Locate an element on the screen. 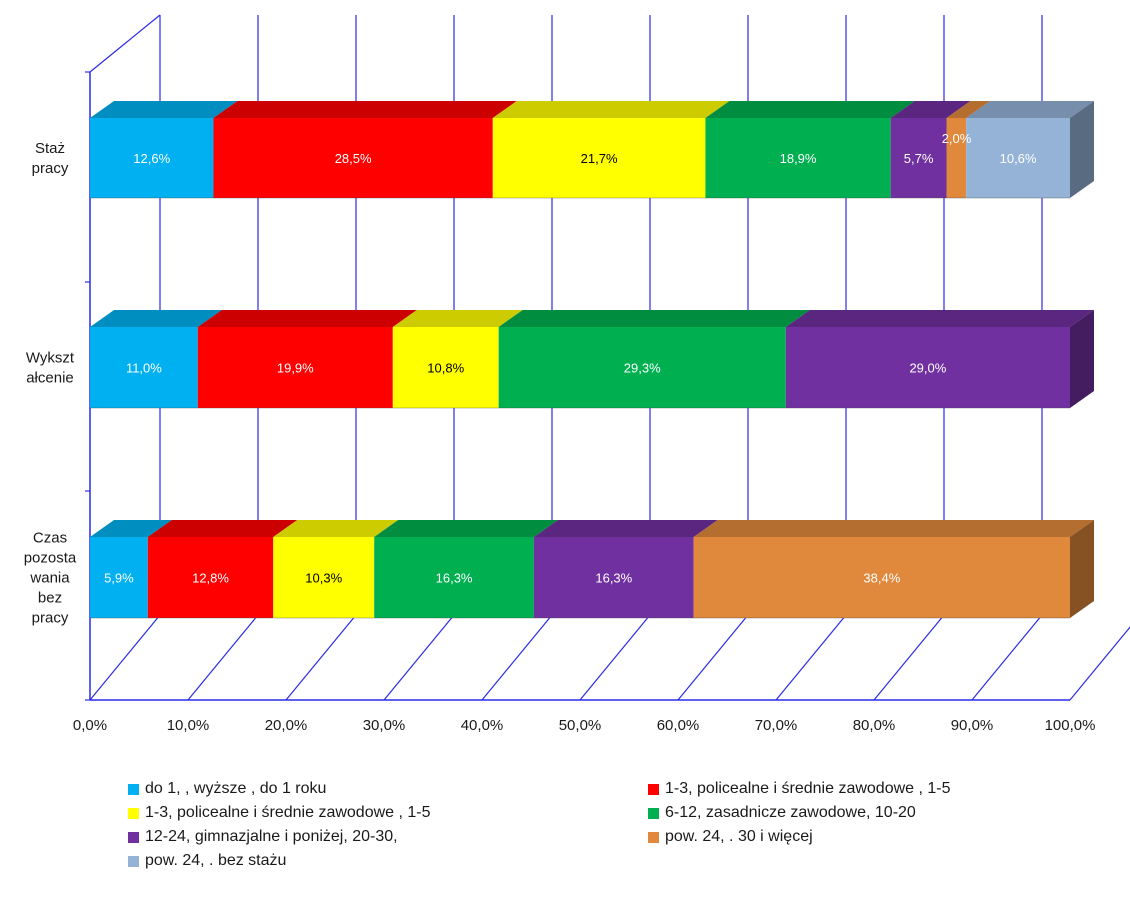 The width and height of the screenshot is (1130, 900). legend-item: 12-24, gimnazjalne i poniżej, 20-30, is located at coordinates (263, 837).